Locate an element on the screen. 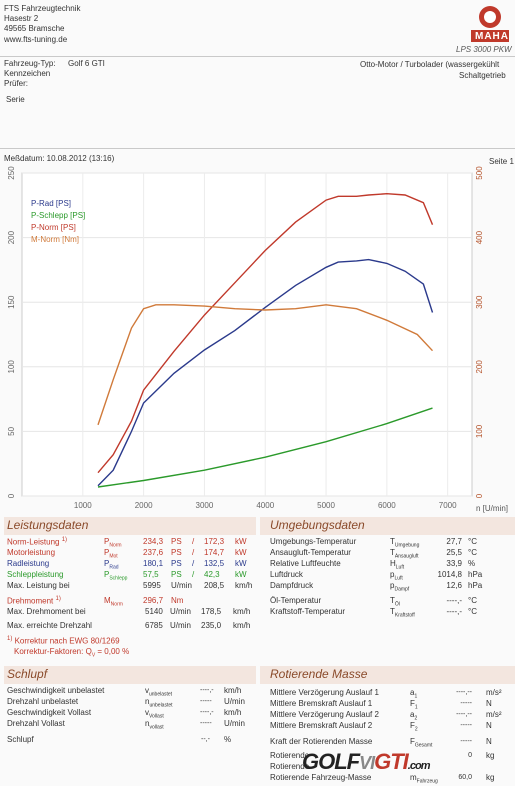  y-left-tick-label: 100 is located at coordinates (11, 367).